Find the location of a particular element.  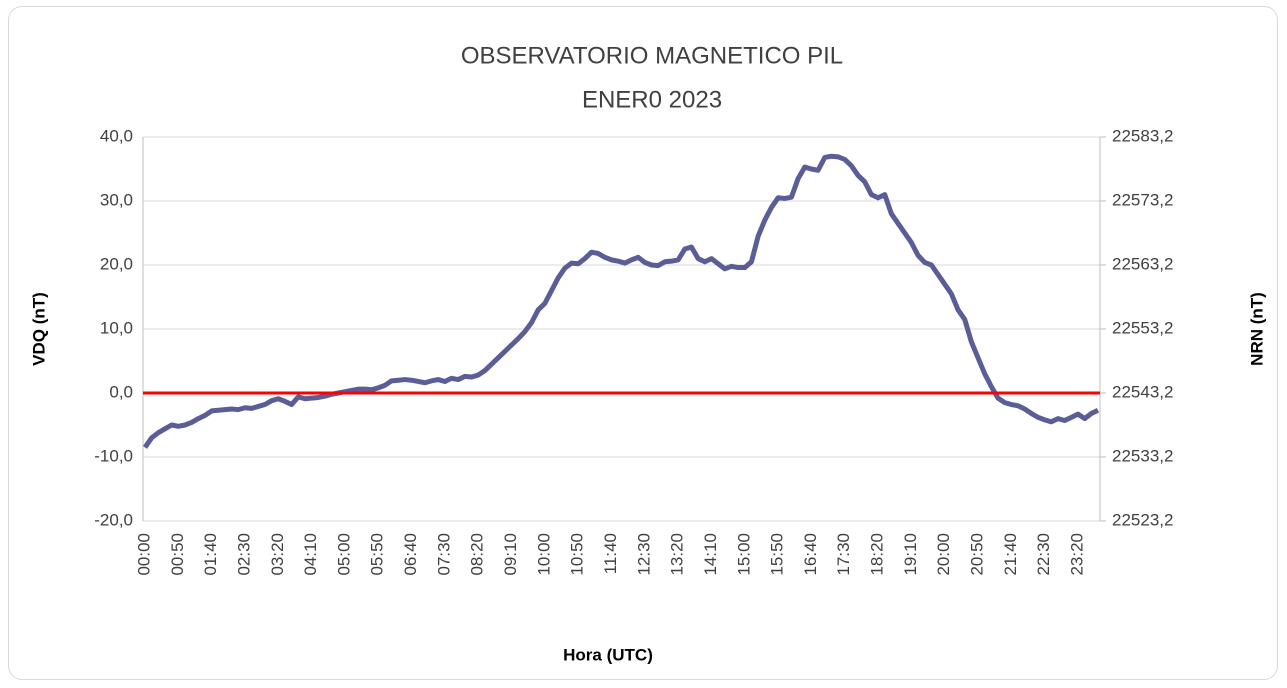

x-tick-label: 04:10 is located at coordinates (310, 554).